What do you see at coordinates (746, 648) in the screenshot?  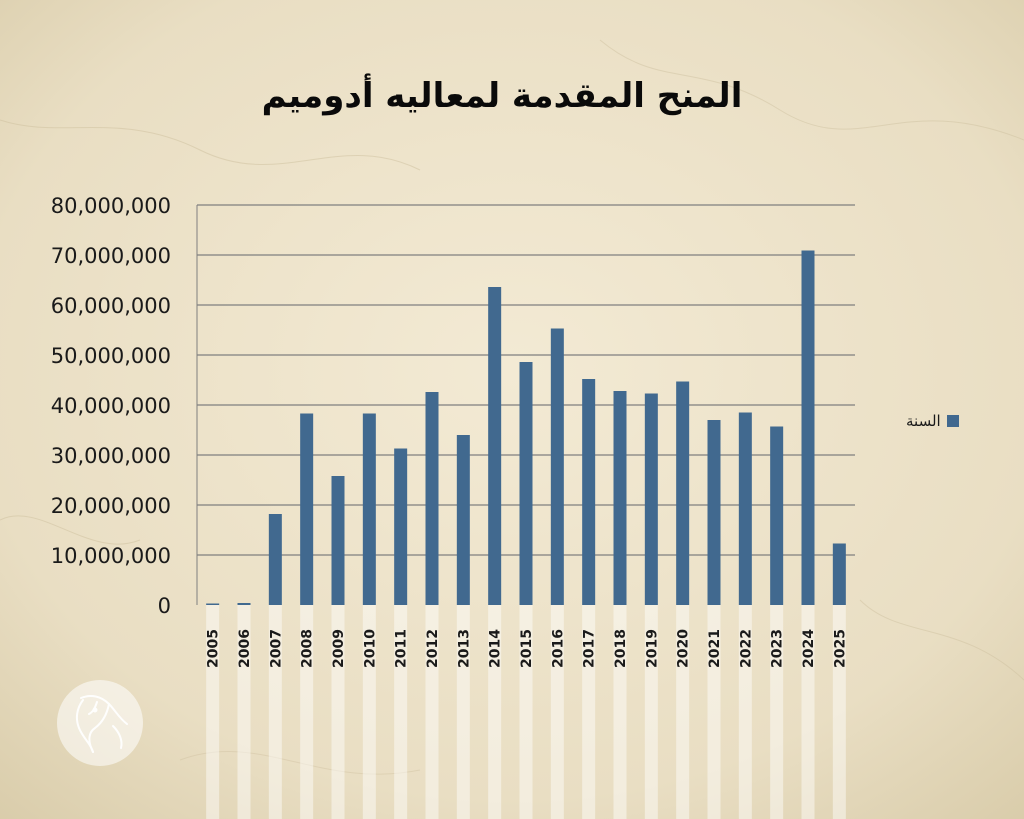 I see `x-tick-label: 2022` at bounding box center [746, 648].